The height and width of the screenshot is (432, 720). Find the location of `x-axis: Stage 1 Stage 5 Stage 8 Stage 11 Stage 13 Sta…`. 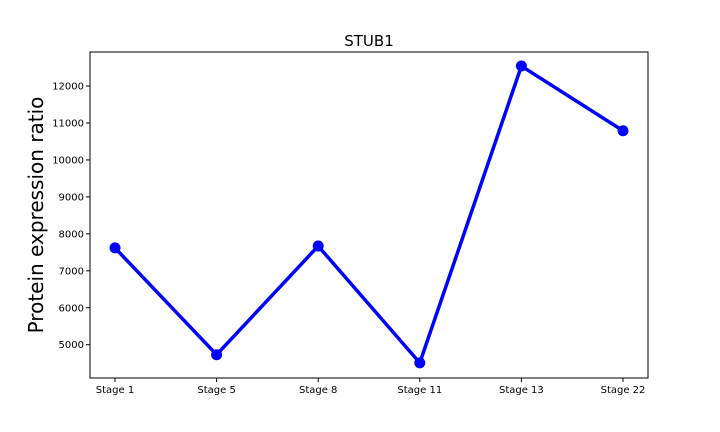

x-axis: Stage 1 Stage 5 Stage 8 Stage 11 Stage 13 Sta… is located at coordinates (371, 387).